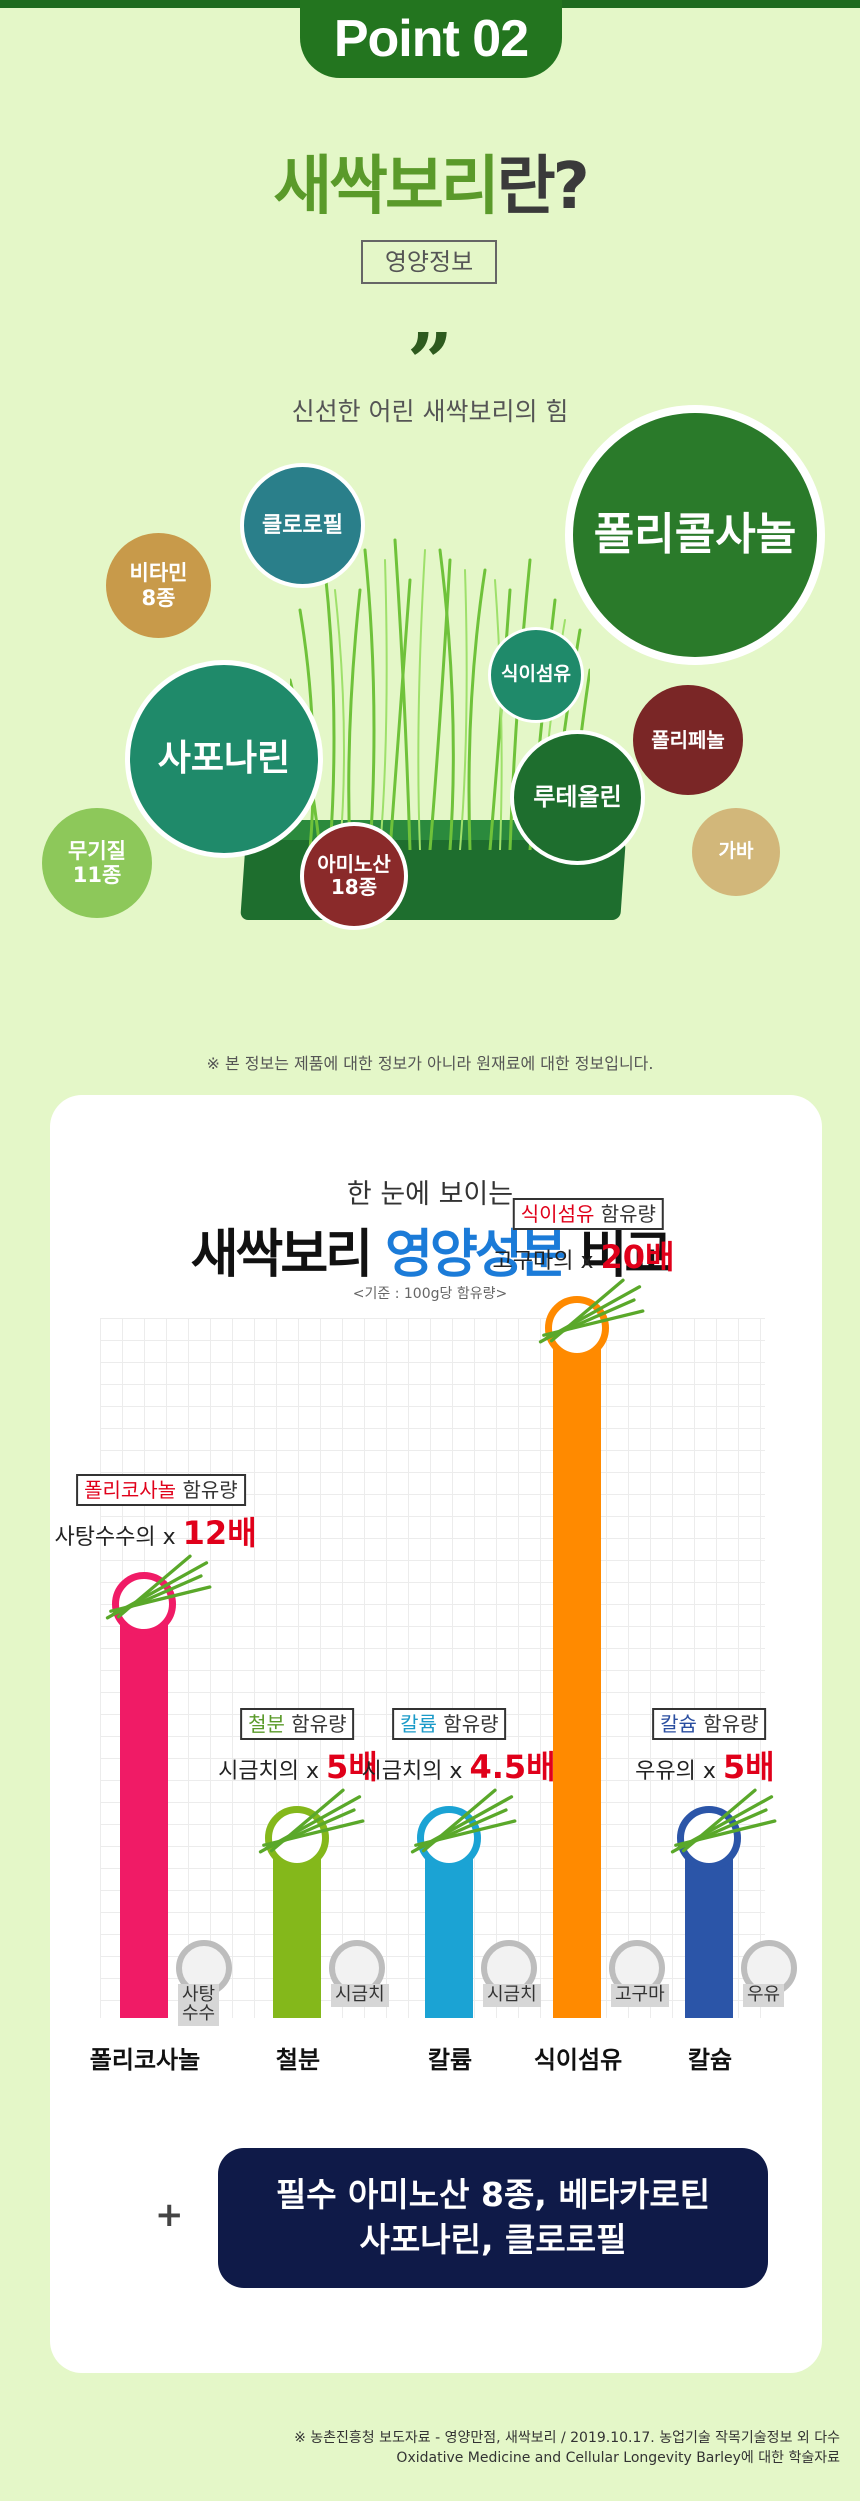 The height and width of the screenshot is (2501, 860). What do you see at coordinates (450, 2060) in the screenshot?
I see `category-label: 칼륨` at bounding box center [450, 2060].